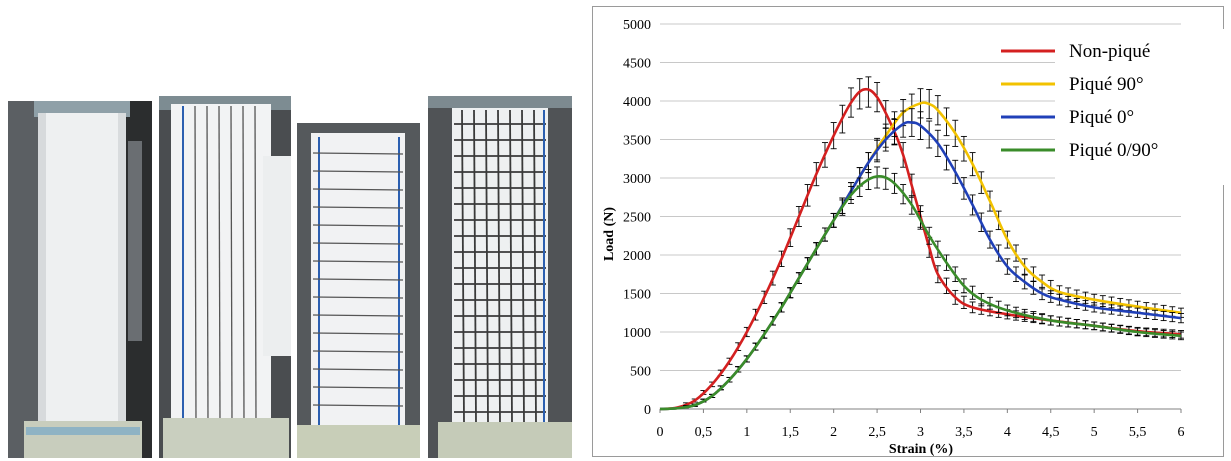  I want to click on legend: Non-piqué Piqué 90° Piqué 0° Piqué 0/90°, so click(1113, 107).